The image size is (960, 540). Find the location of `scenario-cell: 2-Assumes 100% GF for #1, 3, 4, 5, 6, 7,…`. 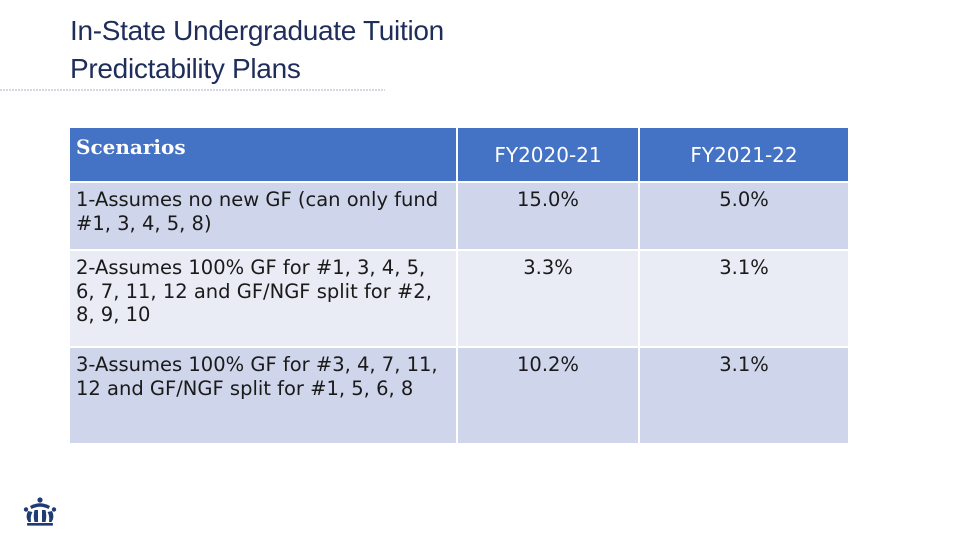

scenario-cell: 2-Assumes 100% GF for #1, 3, 4, 5, 6, 7,… is located at coordinates (263, 298).